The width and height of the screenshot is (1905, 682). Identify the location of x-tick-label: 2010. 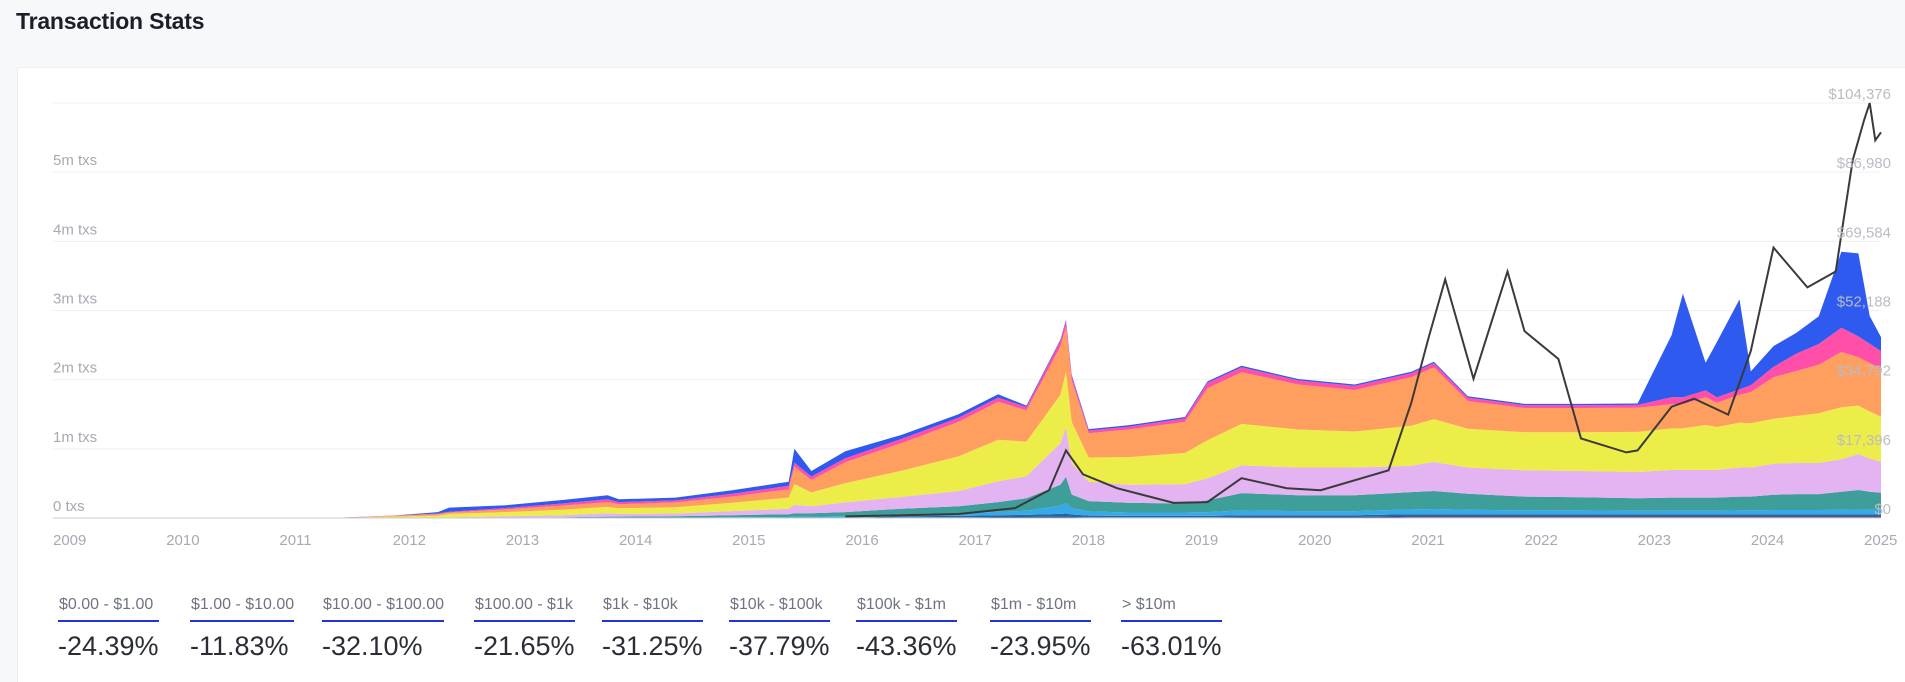
(182, 540).